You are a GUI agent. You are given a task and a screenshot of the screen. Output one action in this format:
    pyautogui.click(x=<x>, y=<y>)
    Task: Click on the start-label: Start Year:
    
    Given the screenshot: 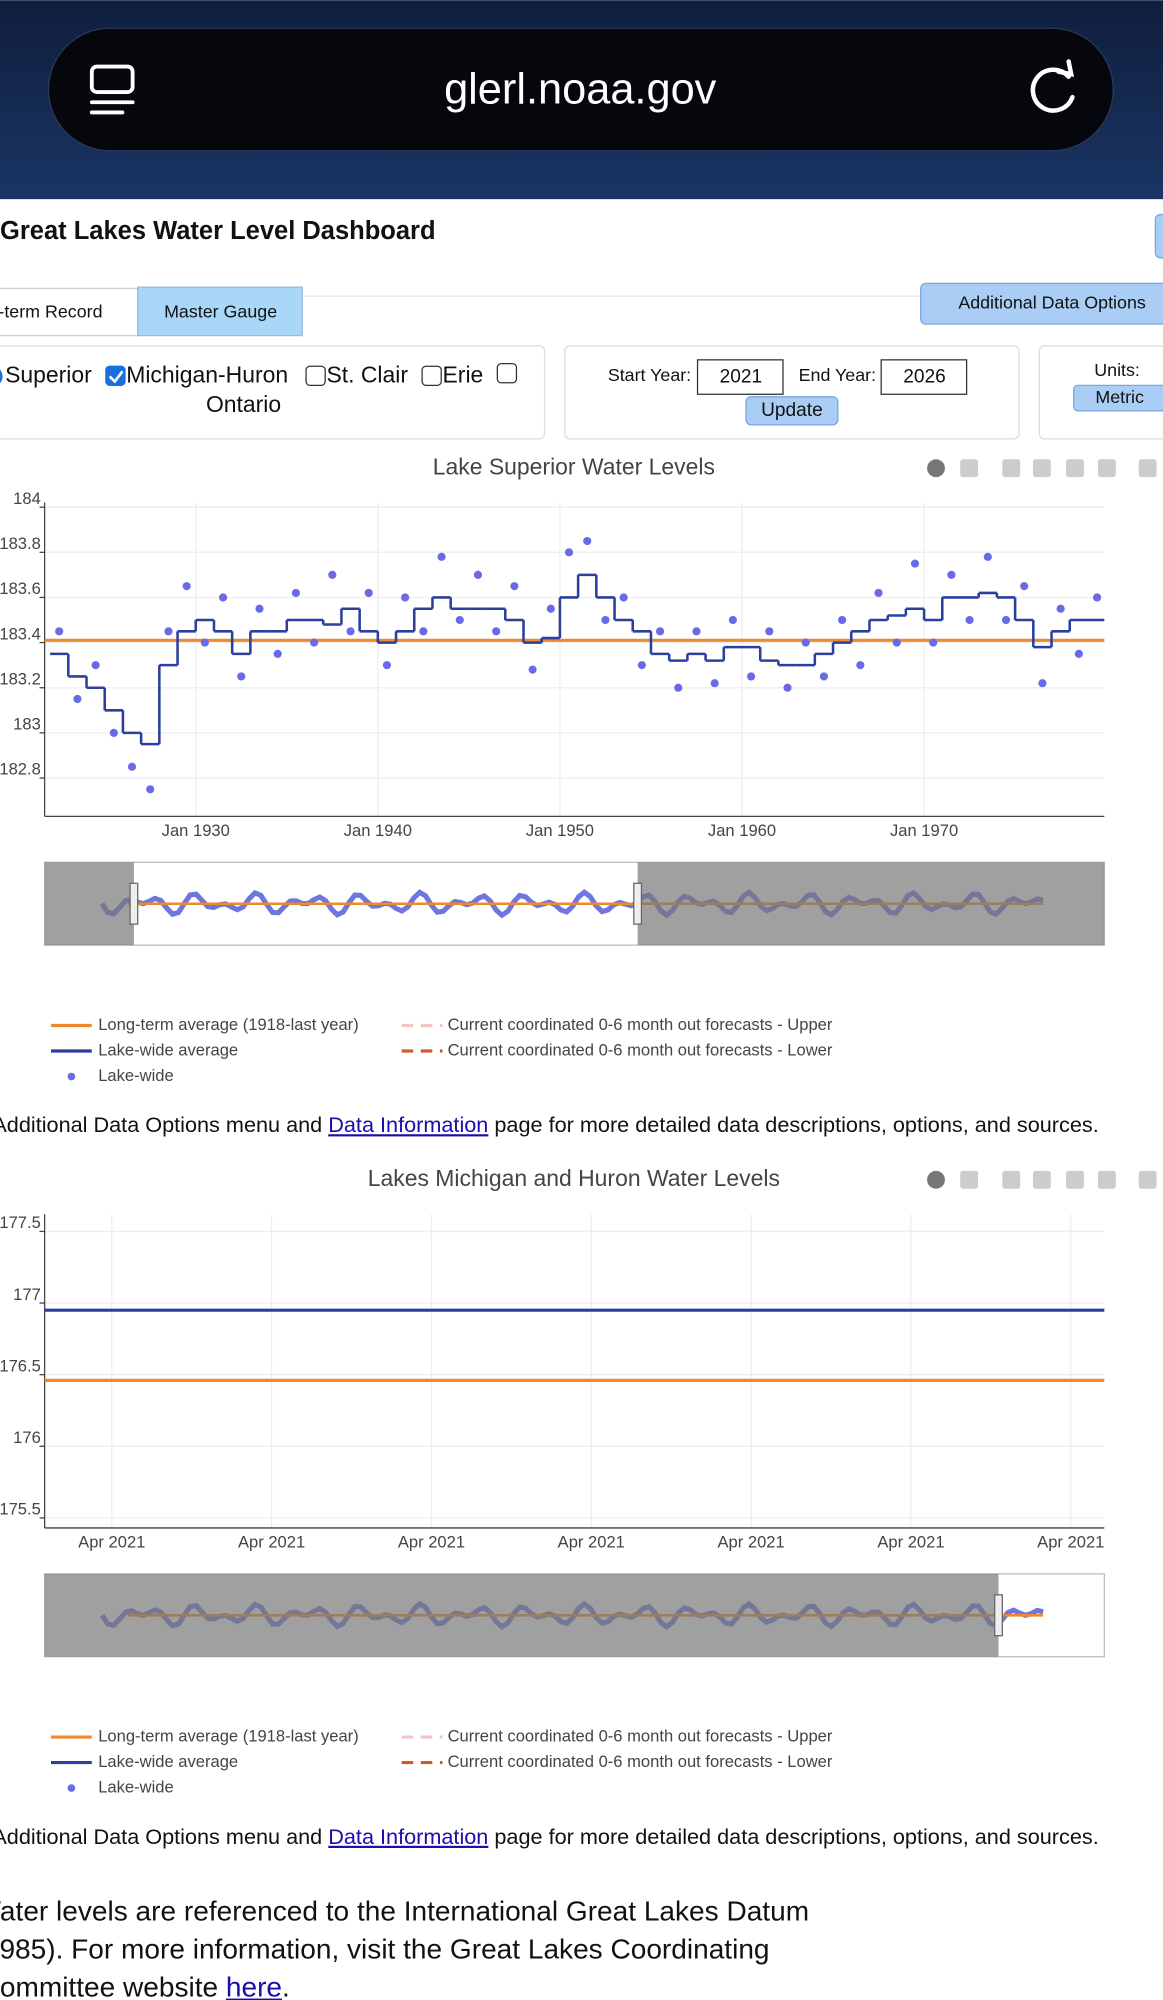 What is the action you would take?
    pyautogui.click(x=649, y=375)
    